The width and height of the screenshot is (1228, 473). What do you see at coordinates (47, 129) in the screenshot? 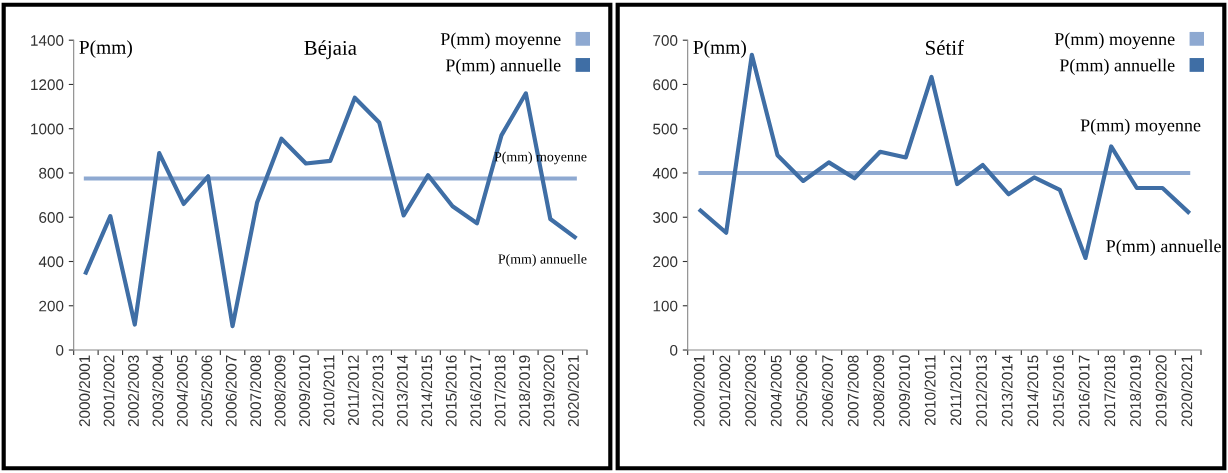
I see `y-tick-label: 1000` at bounding box center [47, 129].